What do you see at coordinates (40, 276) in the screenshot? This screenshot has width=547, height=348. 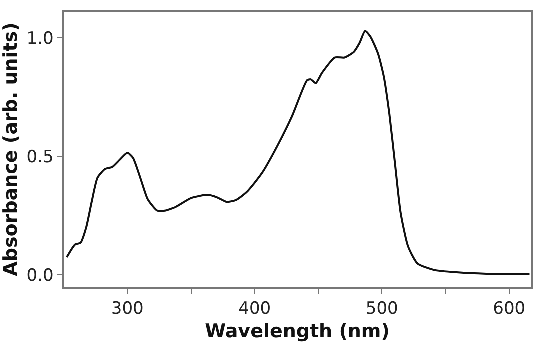 I see `y-tick-label: 0.0` at bounding box center [40, 276].